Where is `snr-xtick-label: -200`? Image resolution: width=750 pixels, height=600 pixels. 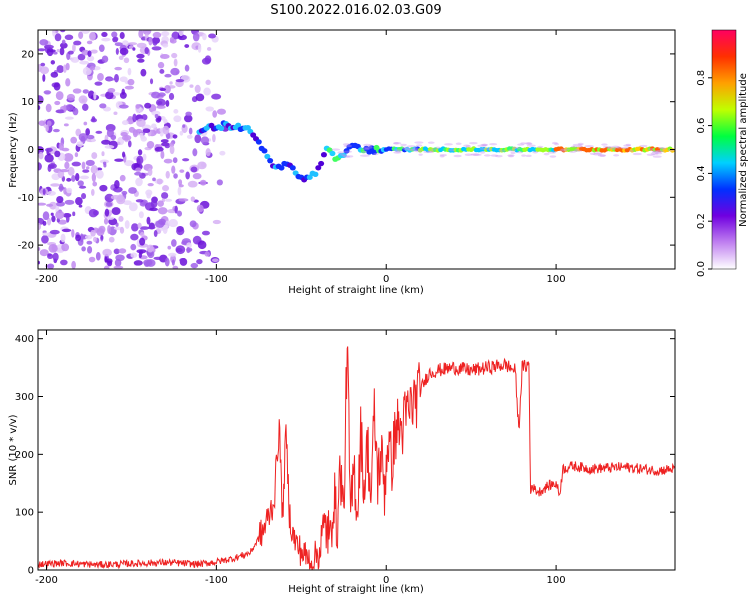 snr-xtick-label: -200 is located at coordinates (46, 580).